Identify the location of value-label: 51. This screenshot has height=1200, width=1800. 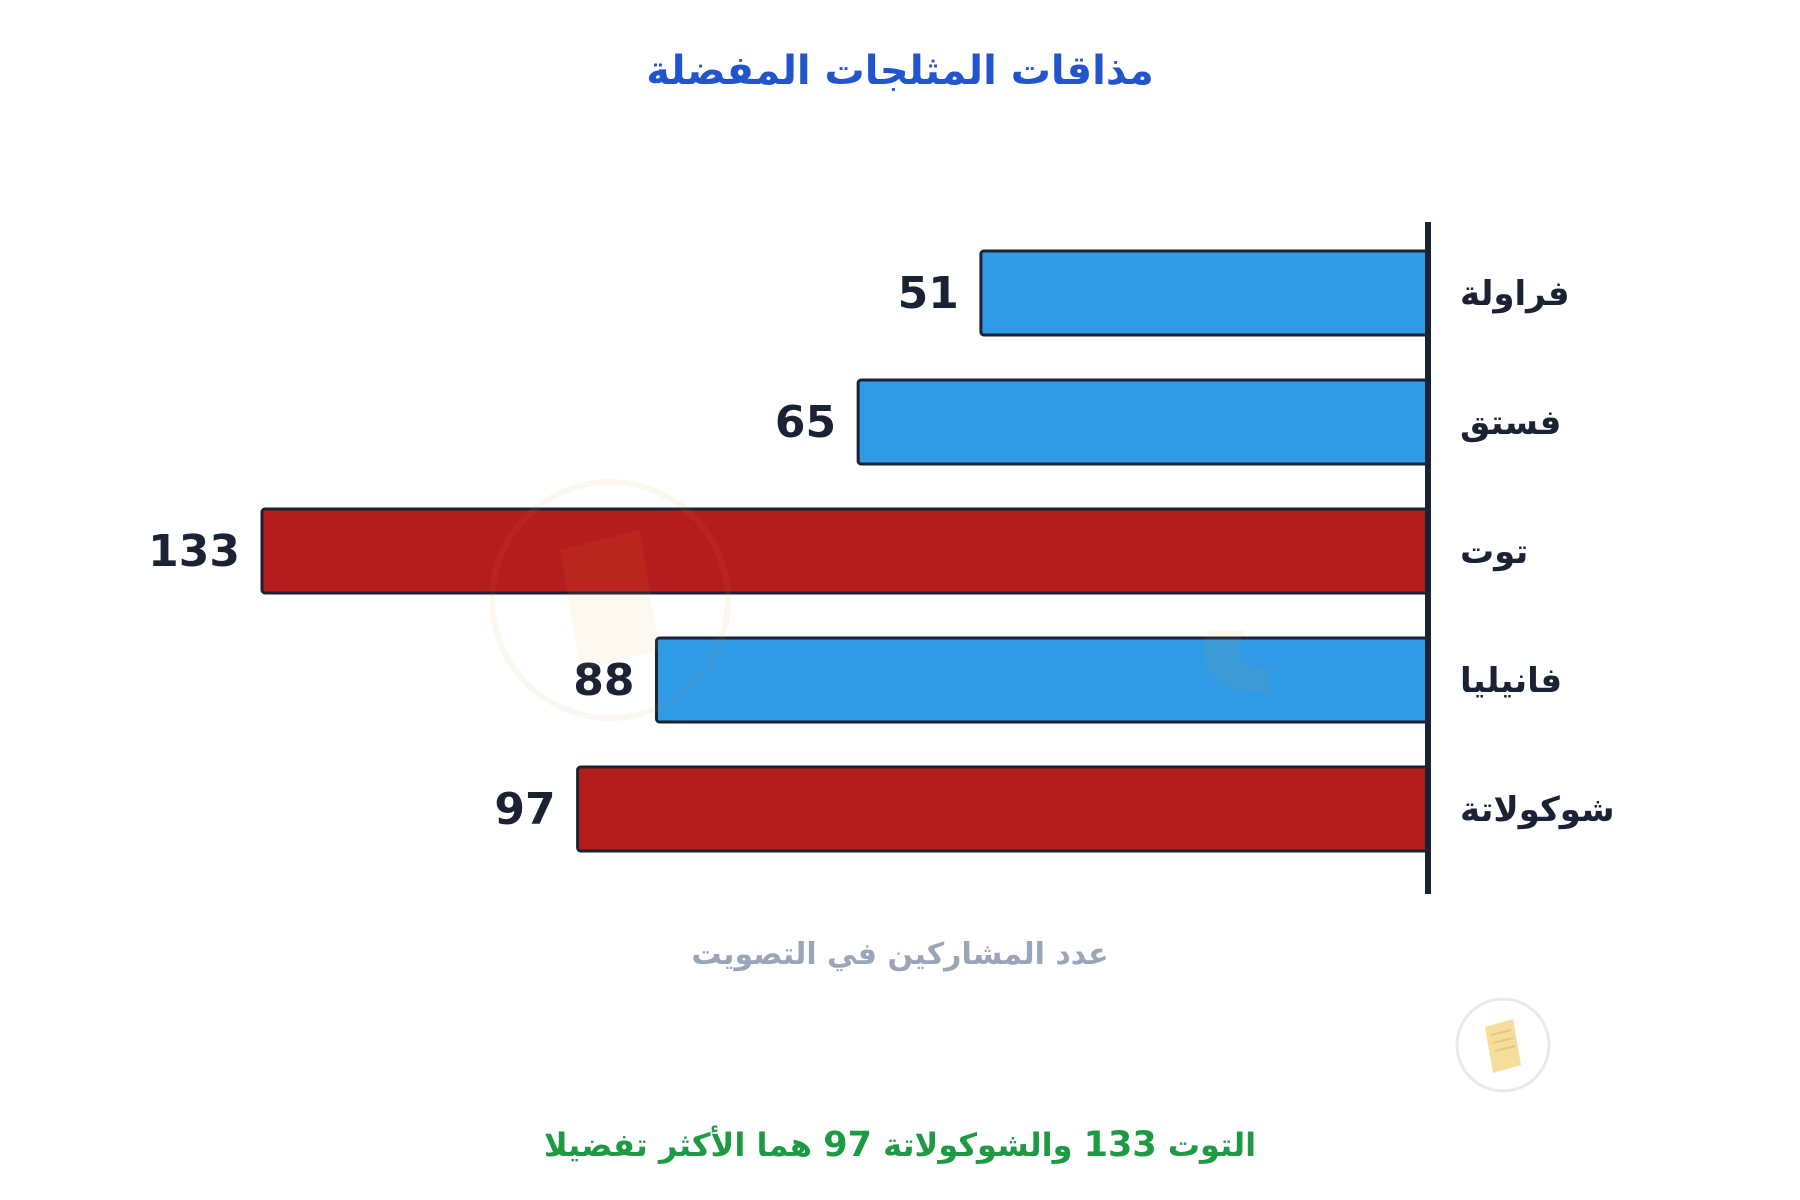
(928, 293).